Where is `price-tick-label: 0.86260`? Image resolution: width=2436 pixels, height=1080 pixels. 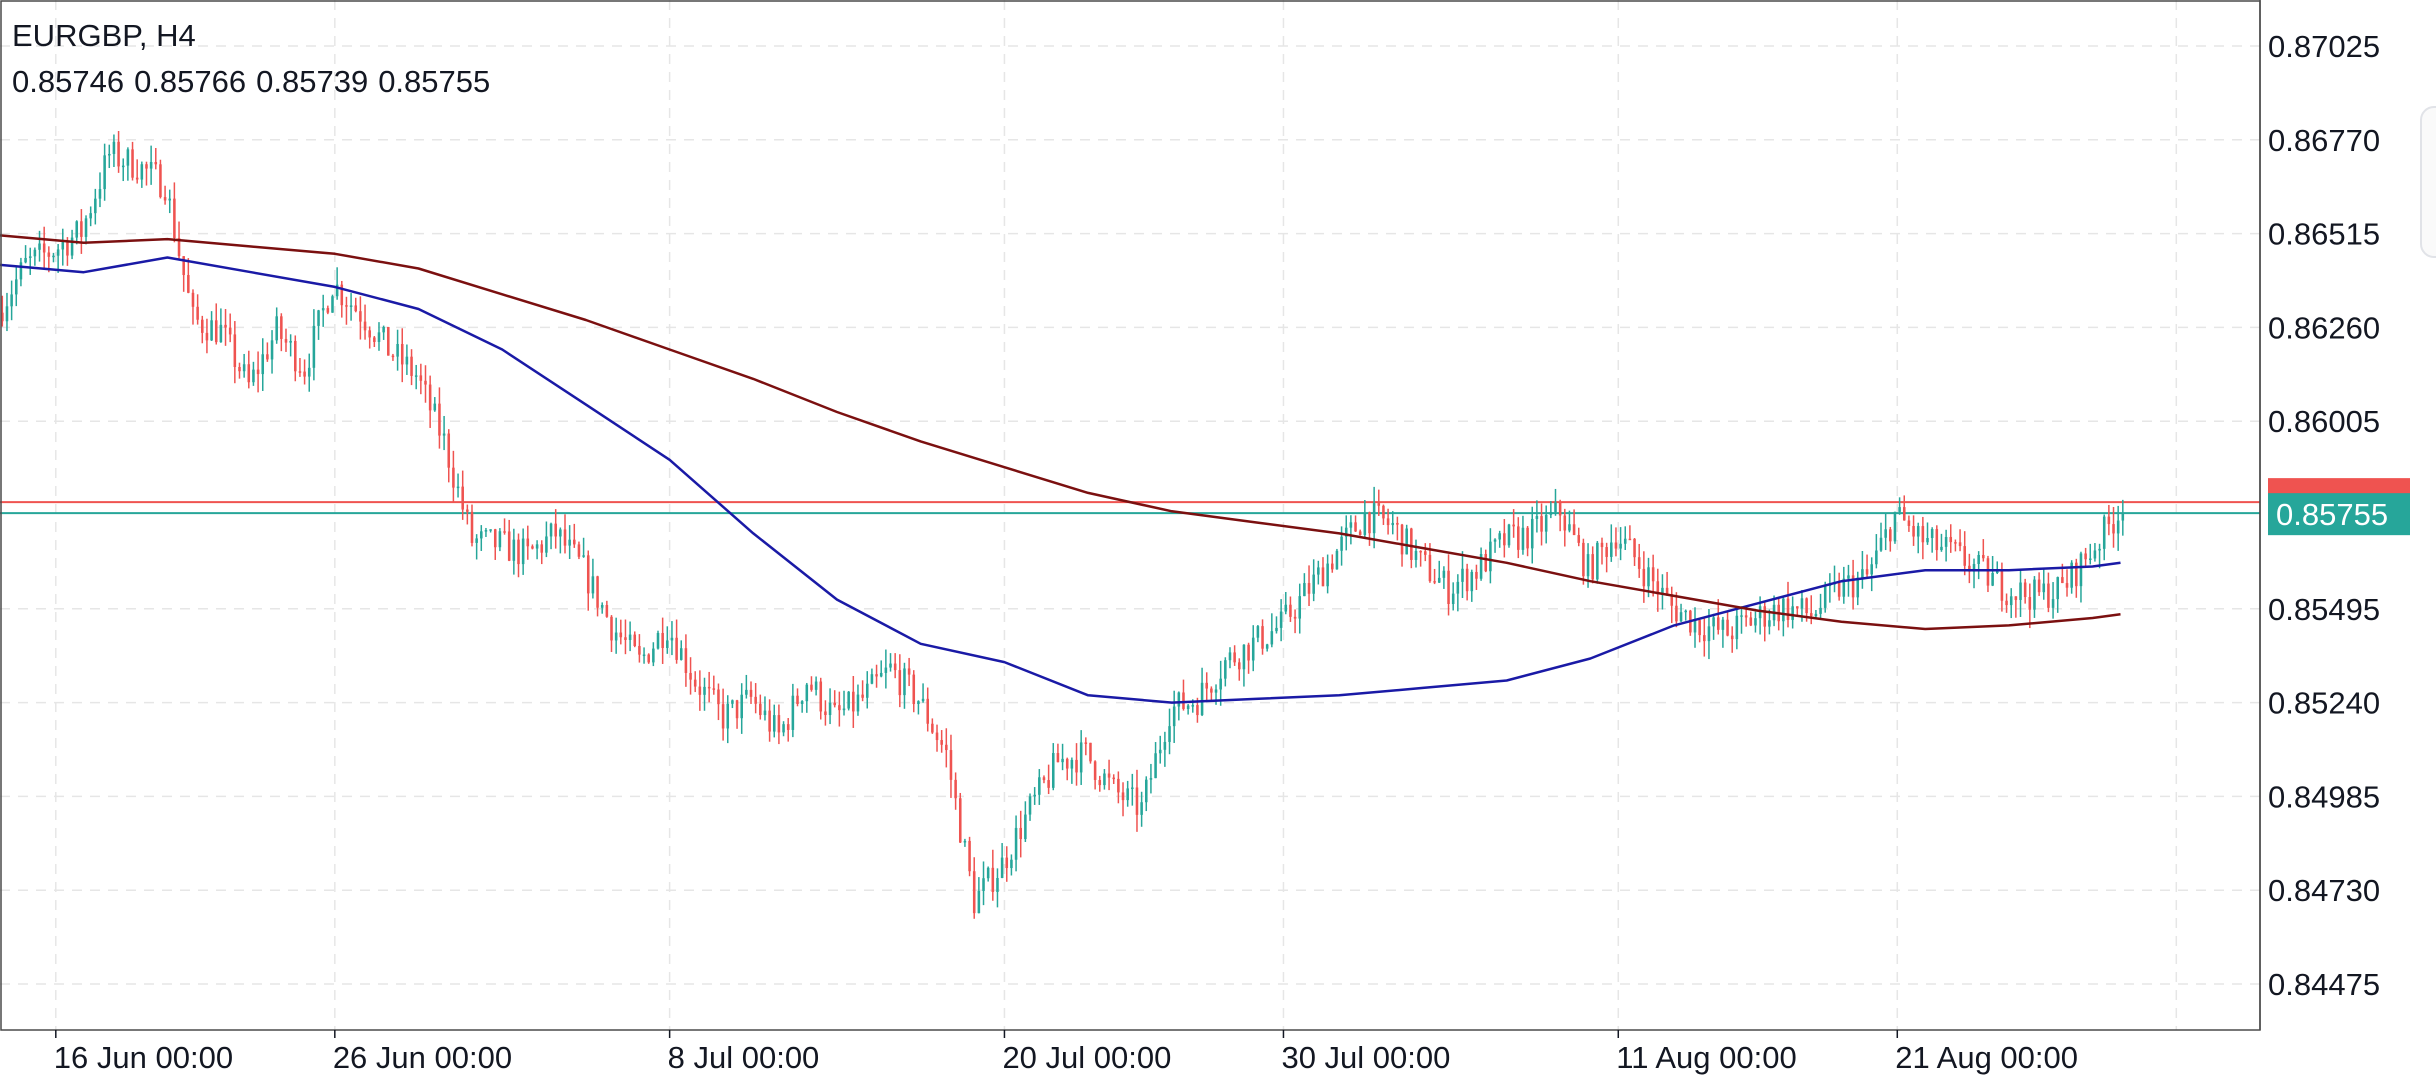
price-tick-label: 0.86260 is located at coordinates (2324, 327).